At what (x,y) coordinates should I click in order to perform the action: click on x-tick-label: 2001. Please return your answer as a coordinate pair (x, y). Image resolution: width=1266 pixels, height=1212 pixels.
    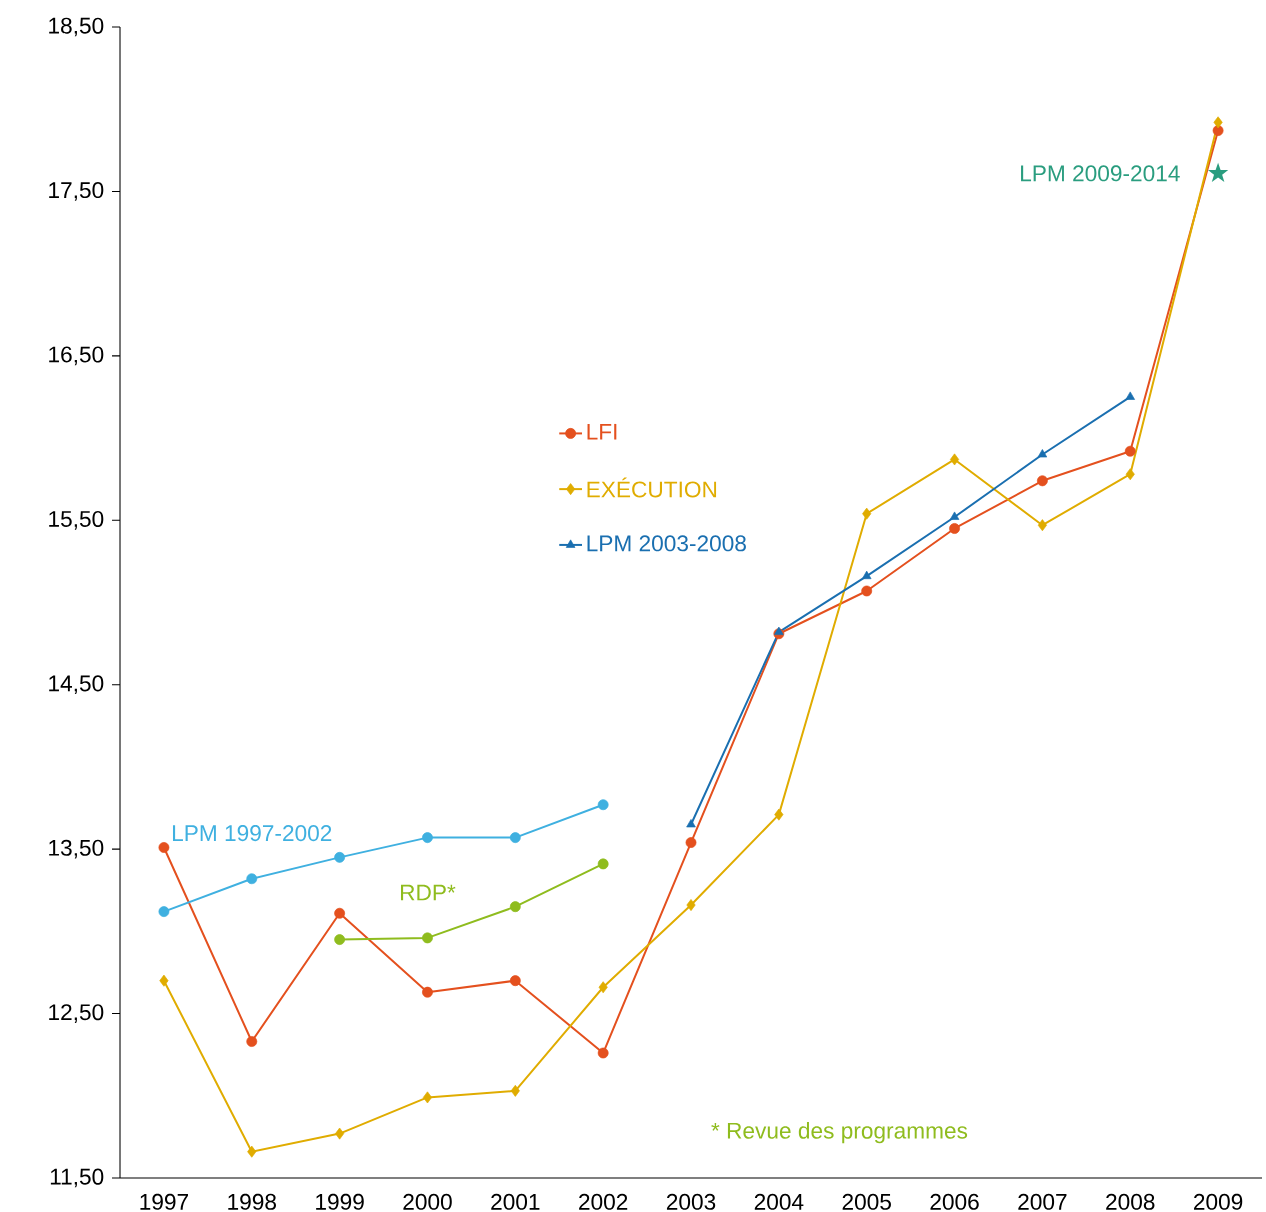
    Looking at the image, I should click on (515, 1201).